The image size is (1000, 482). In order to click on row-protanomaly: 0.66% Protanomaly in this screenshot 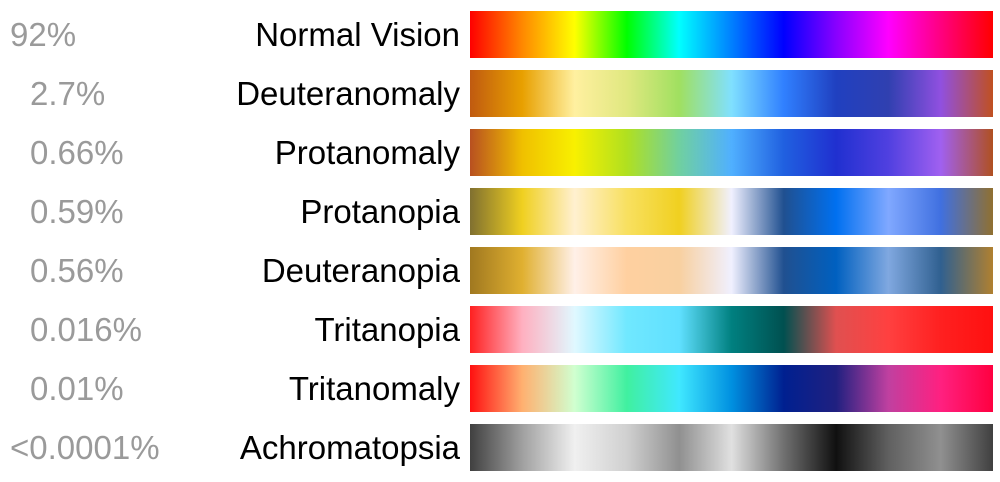, I will do `click(500, 153)`.